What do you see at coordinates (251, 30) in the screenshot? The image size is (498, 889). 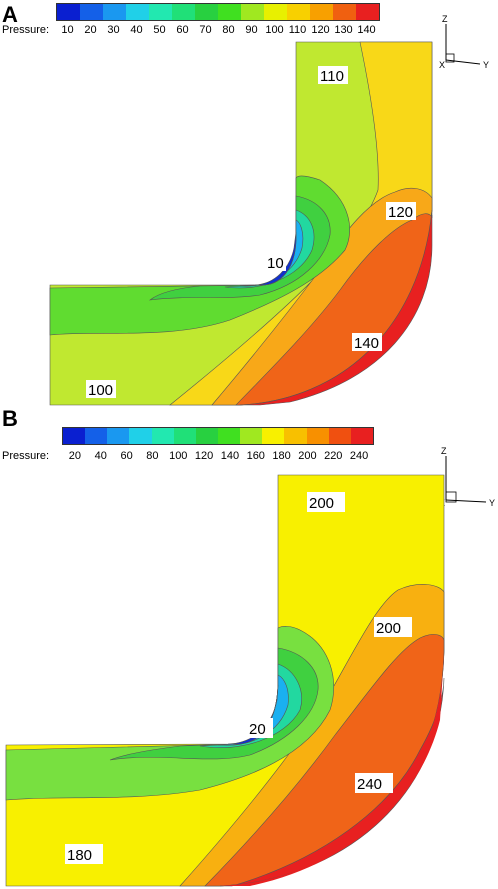 I see `colorbar-tick-label: 90` at bounding box center [251, 30].